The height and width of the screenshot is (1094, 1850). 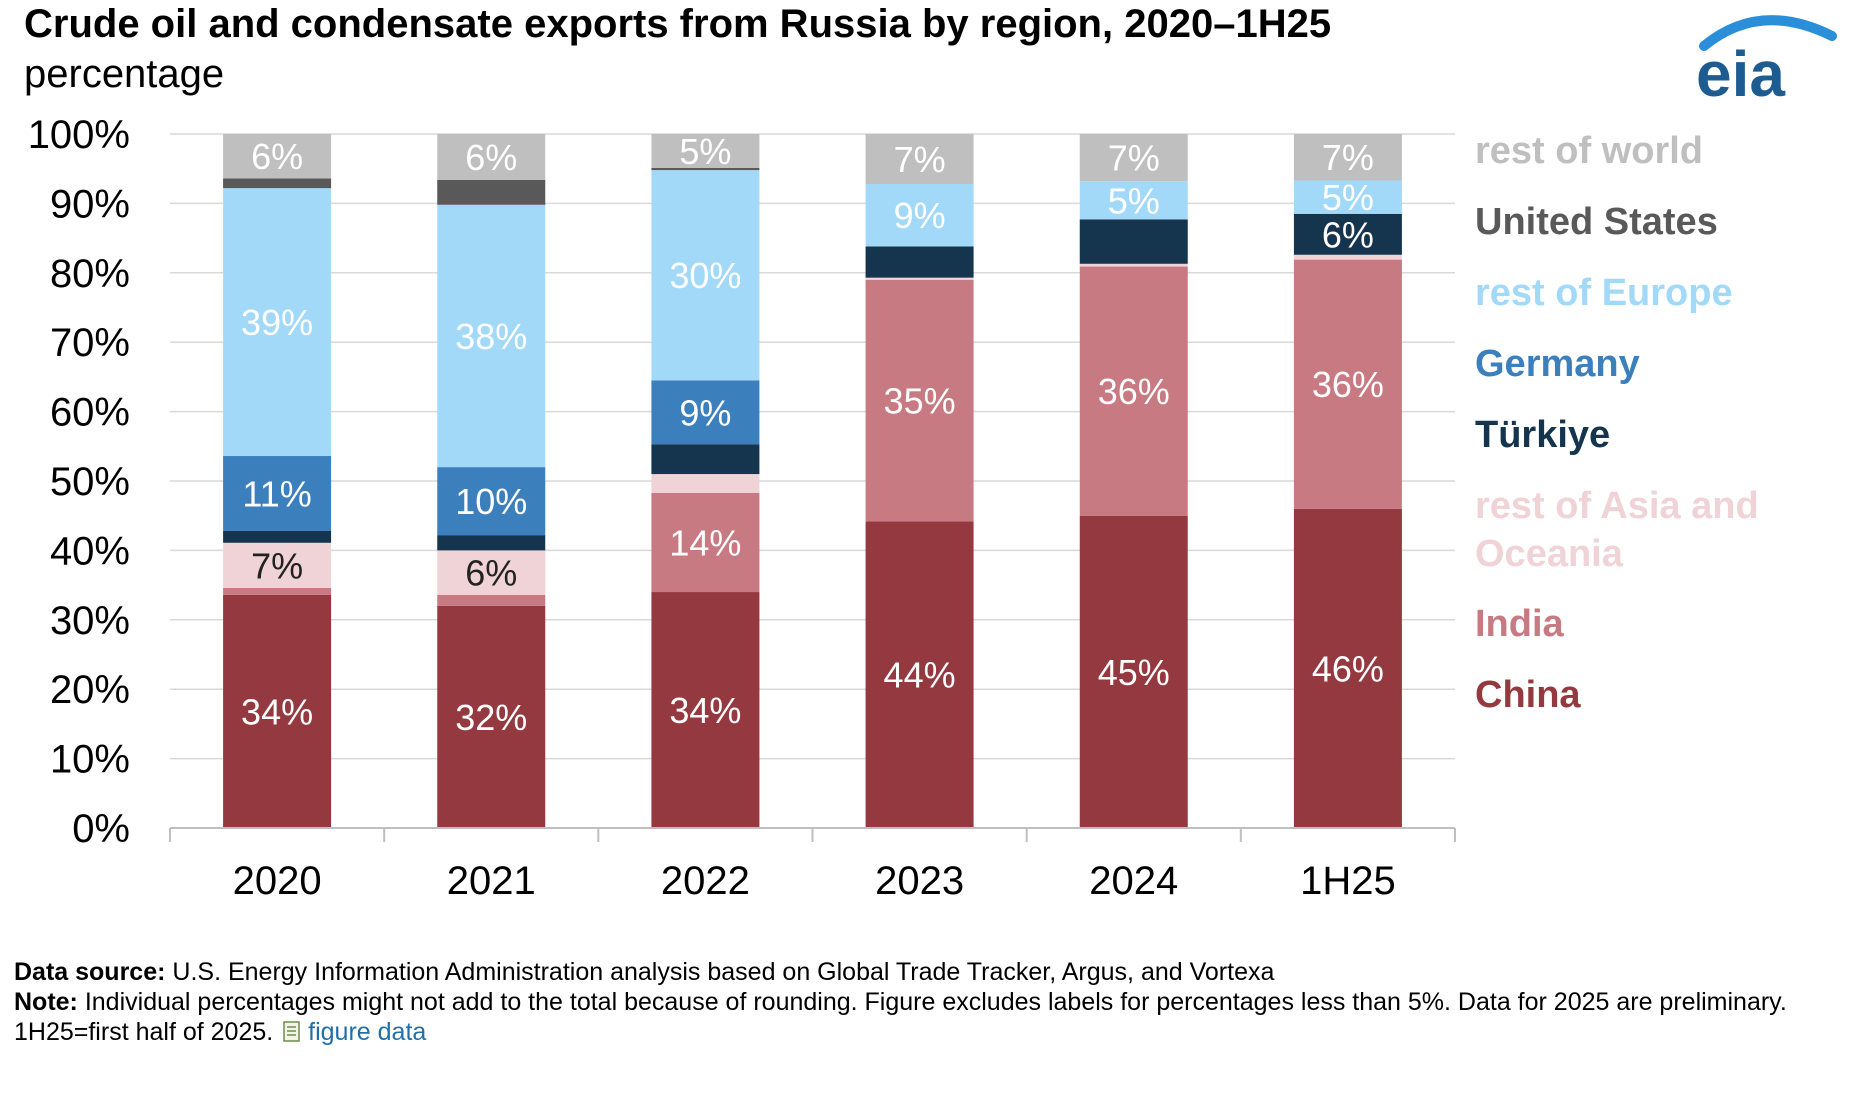 I want to click on bar-data-label: 44%, so click(x=920, y=675).